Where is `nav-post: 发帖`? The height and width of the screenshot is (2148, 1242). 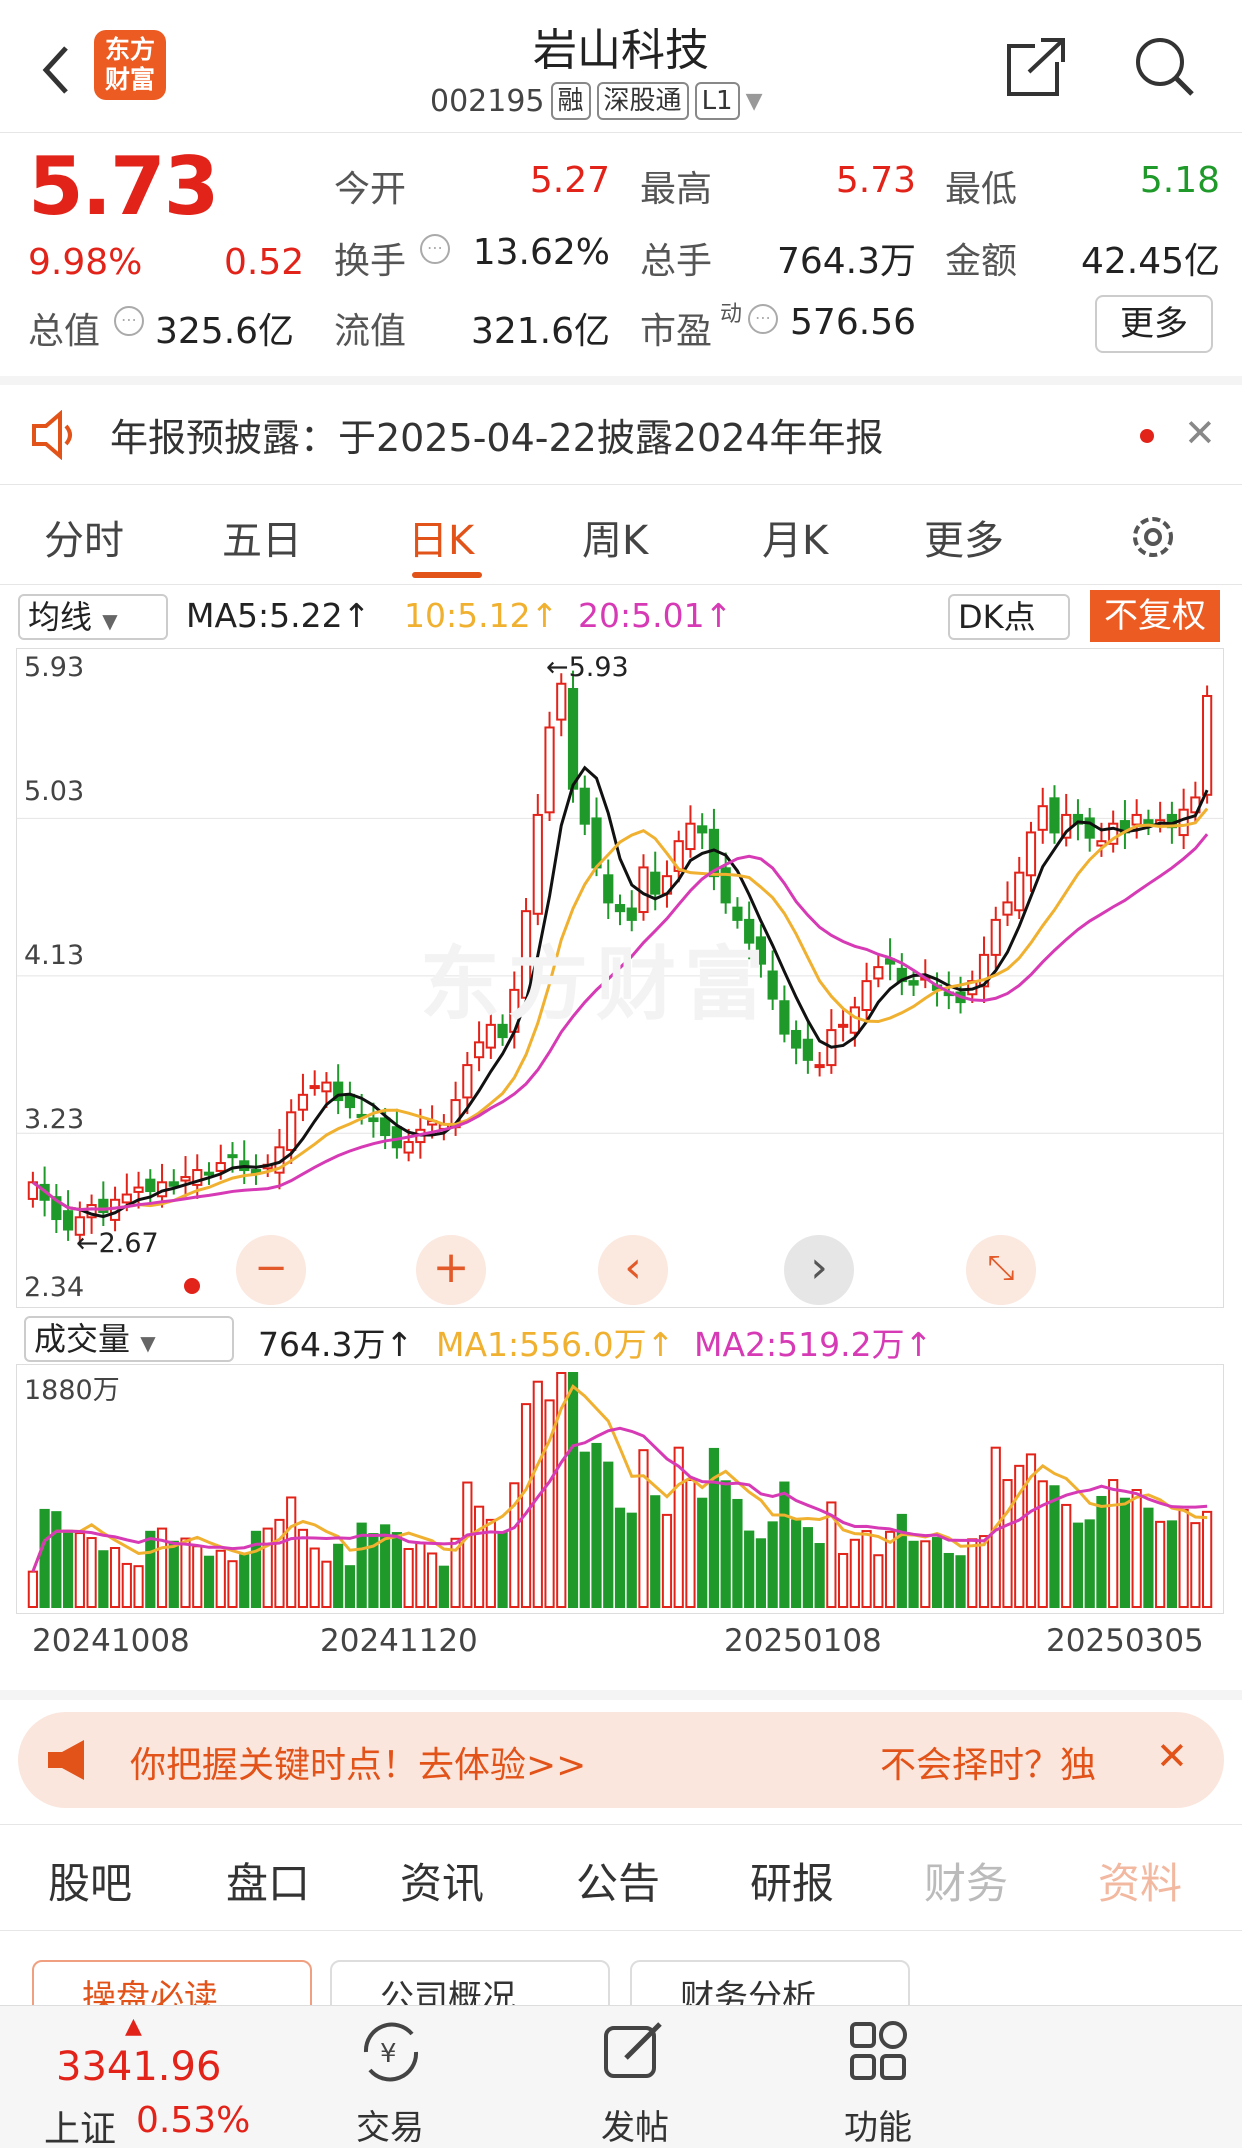
nav-post: 发帖 is located at coordinates (635, 2128).